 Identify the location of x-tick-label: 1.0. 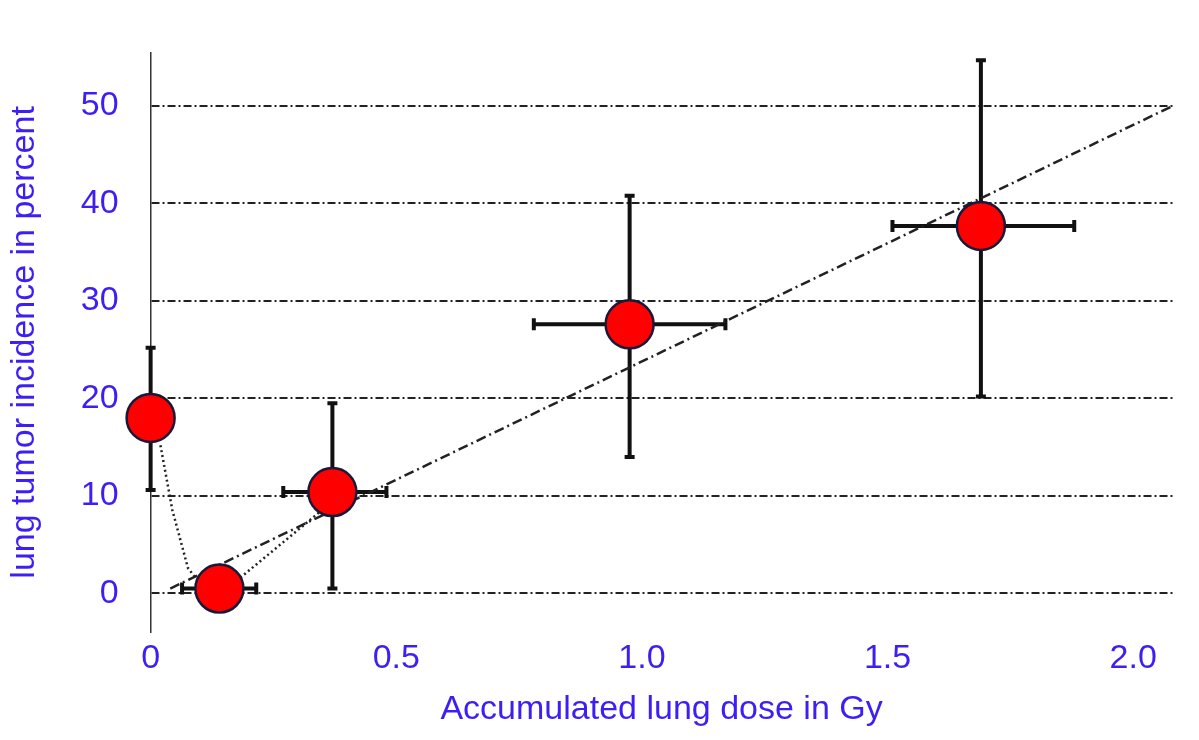
(642, 656).